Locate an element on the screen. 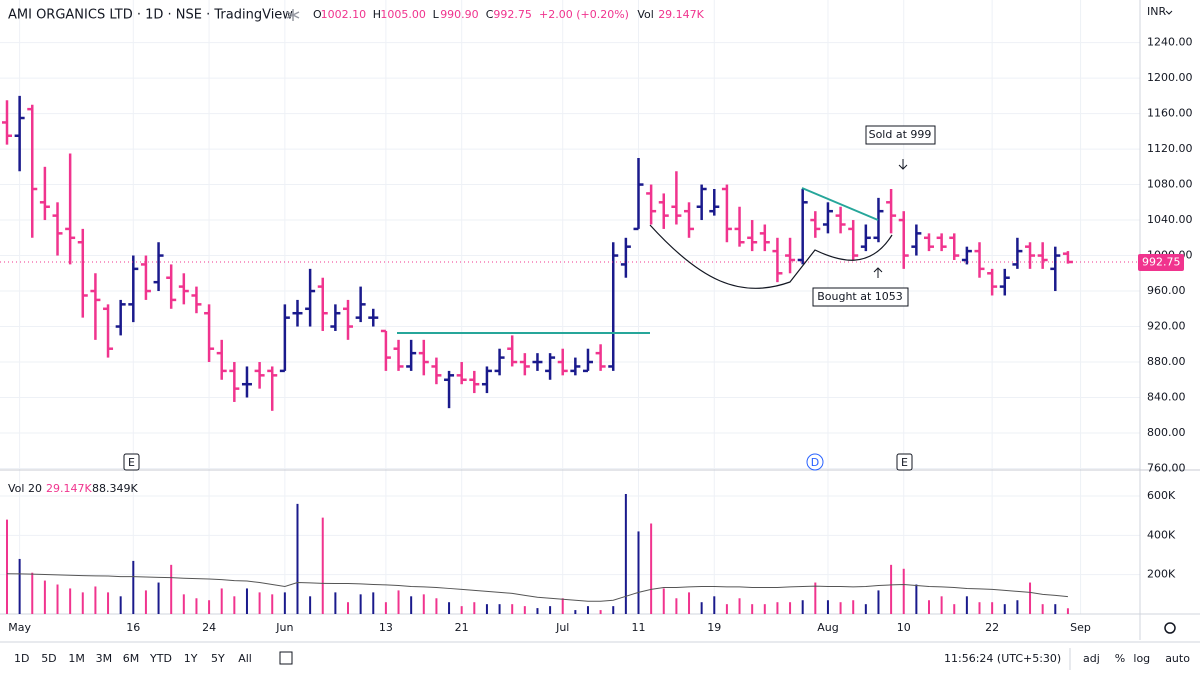 The width and height of the screenshot is (1200, 675). ohlc-label: H is located at coordinates (377, 14).